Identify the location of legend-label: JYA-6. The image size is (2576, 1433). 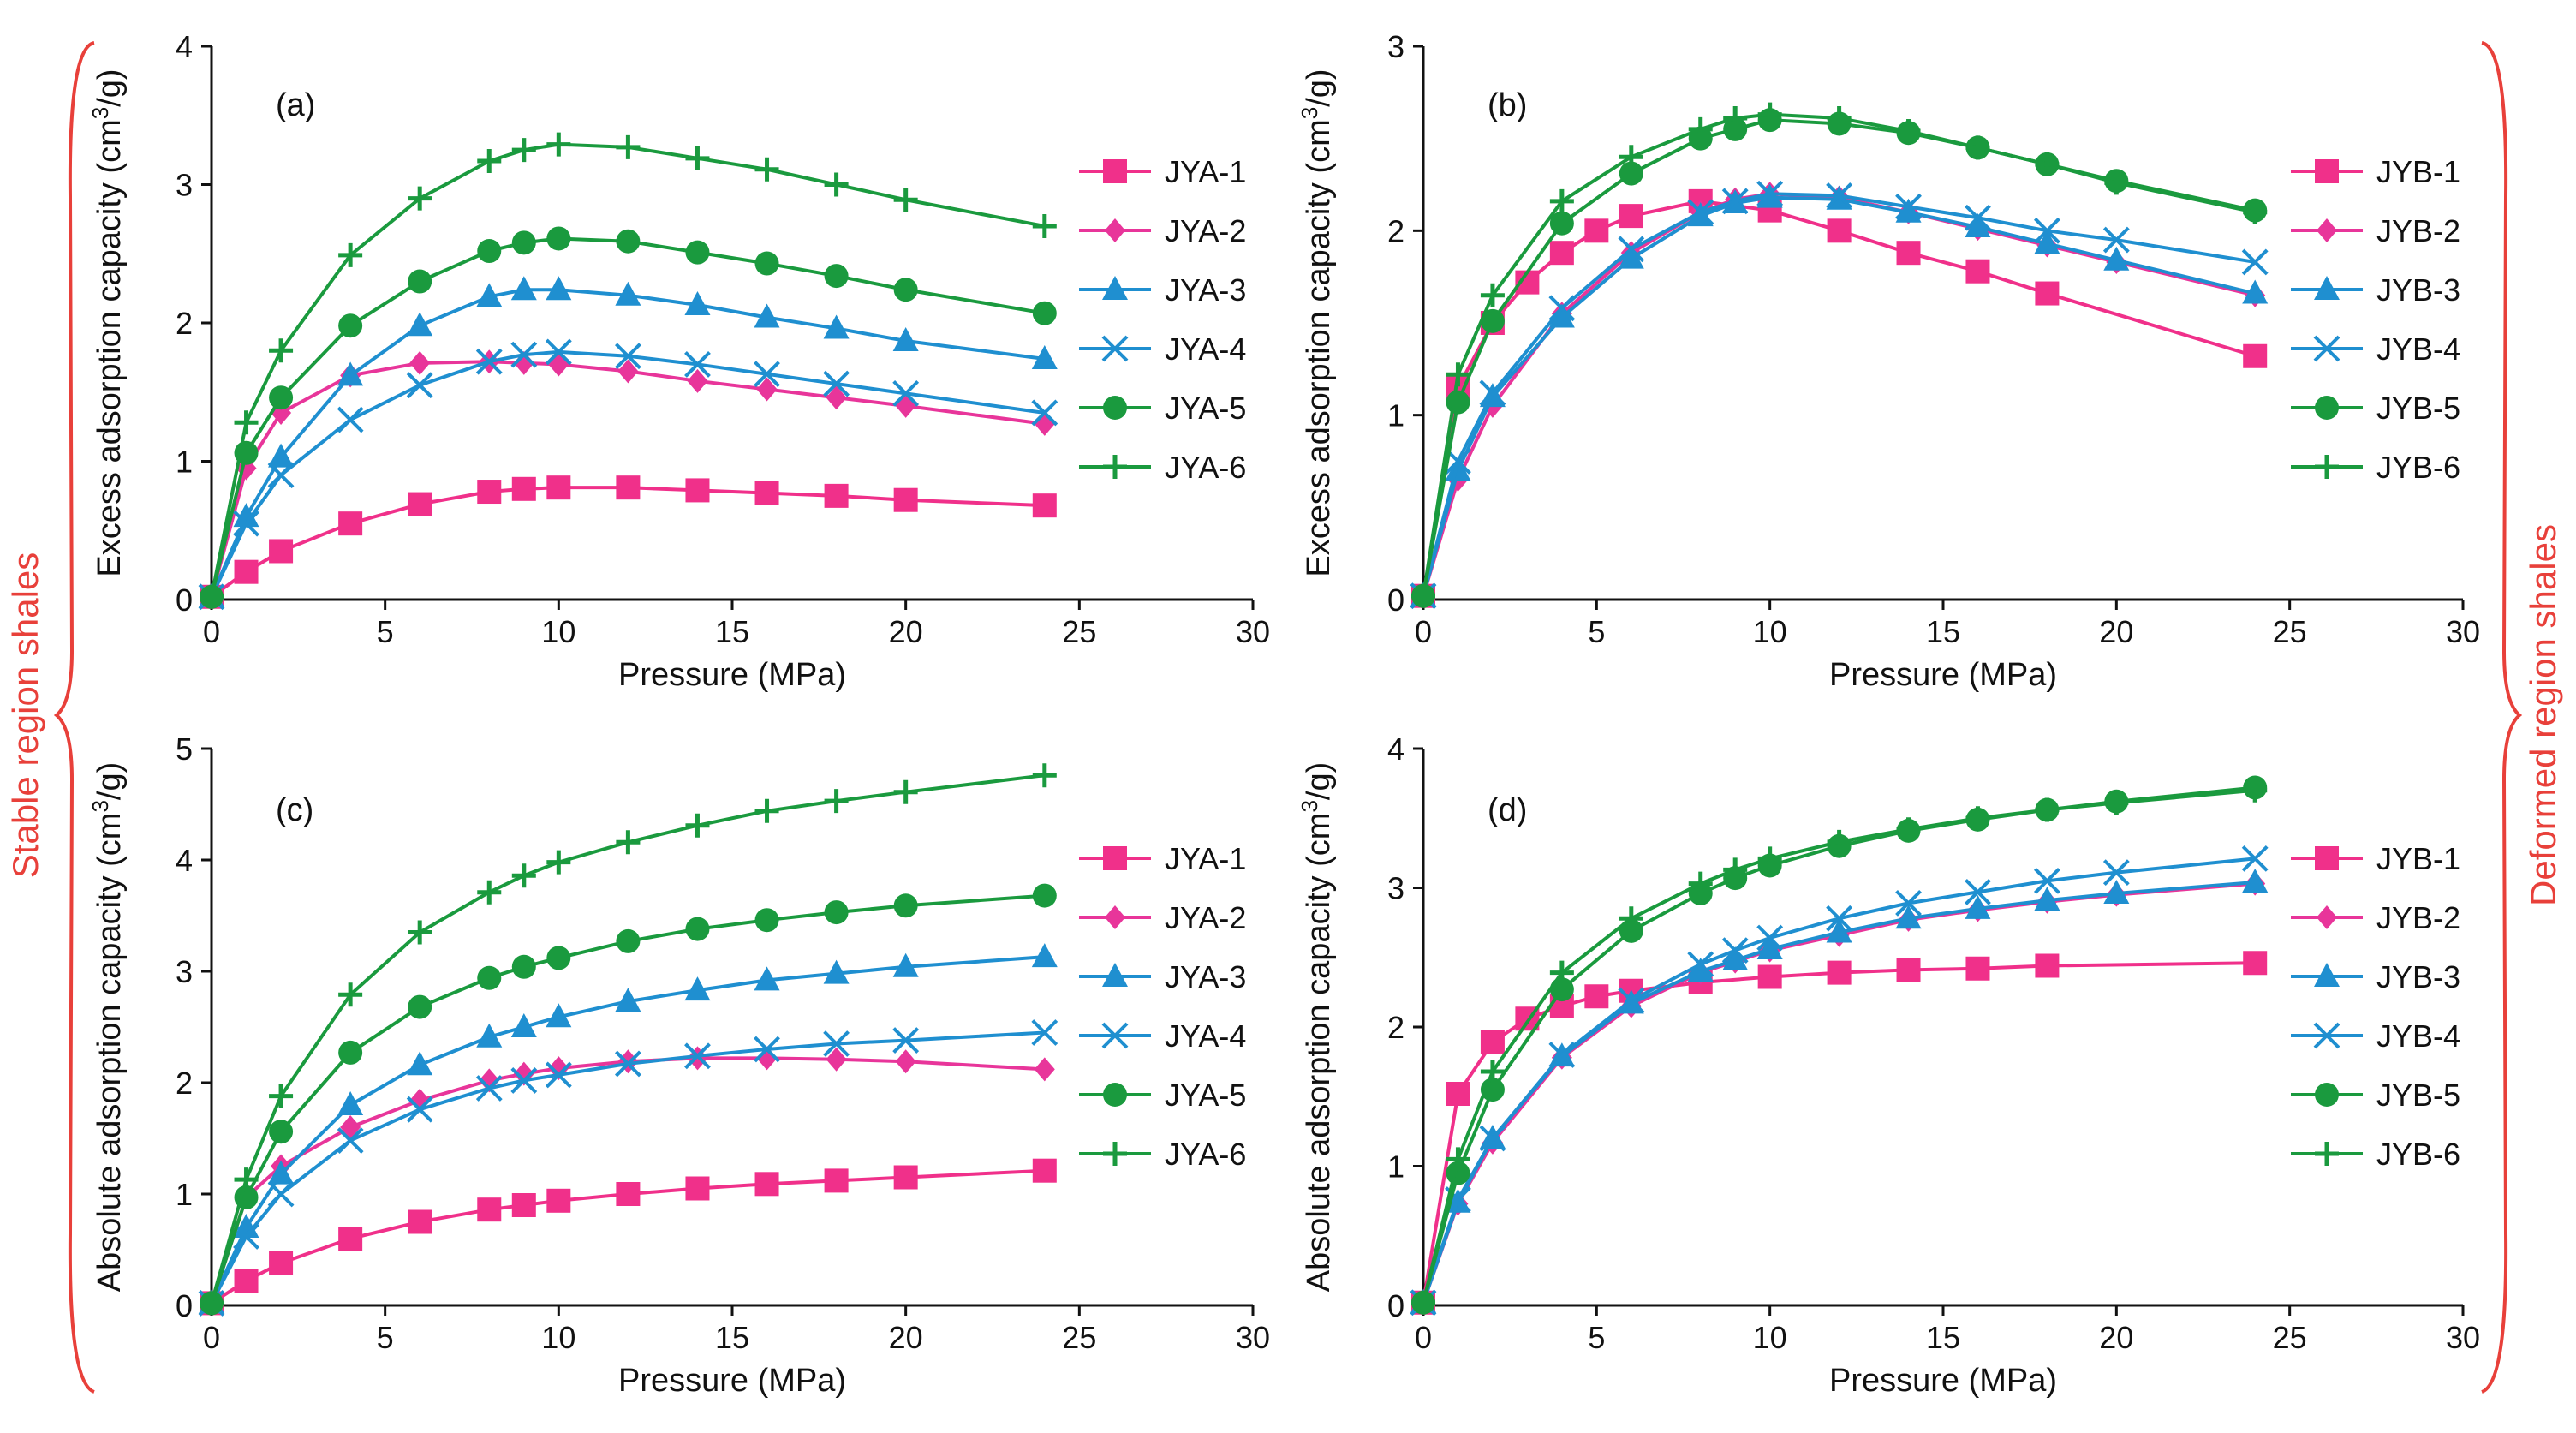
(1205, 467).